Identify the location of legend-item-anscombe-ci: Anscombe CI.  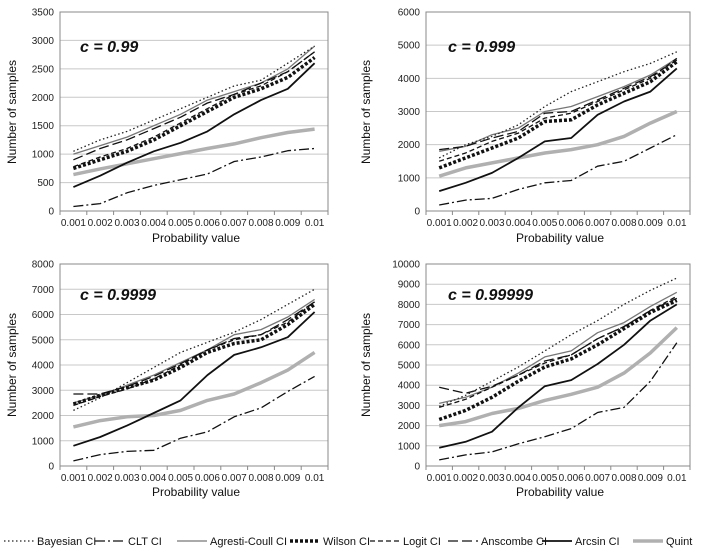
(497, 542).